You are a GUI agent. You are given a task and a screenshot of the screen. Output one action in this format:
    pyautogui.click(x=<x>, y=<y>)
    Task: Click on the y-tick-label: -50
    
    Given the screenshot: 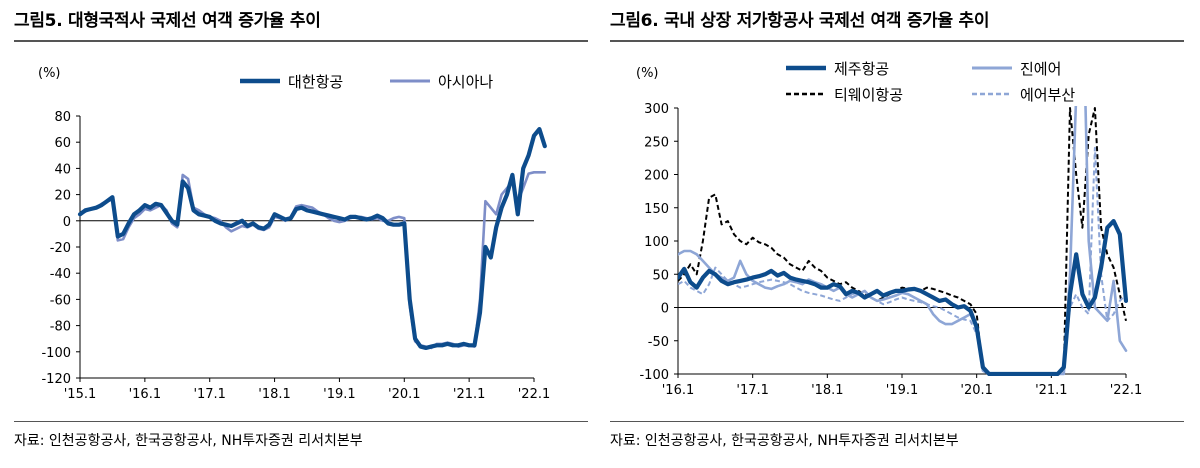 What is the action you would take?
    pyautogui.click(x=658, y=342)
    